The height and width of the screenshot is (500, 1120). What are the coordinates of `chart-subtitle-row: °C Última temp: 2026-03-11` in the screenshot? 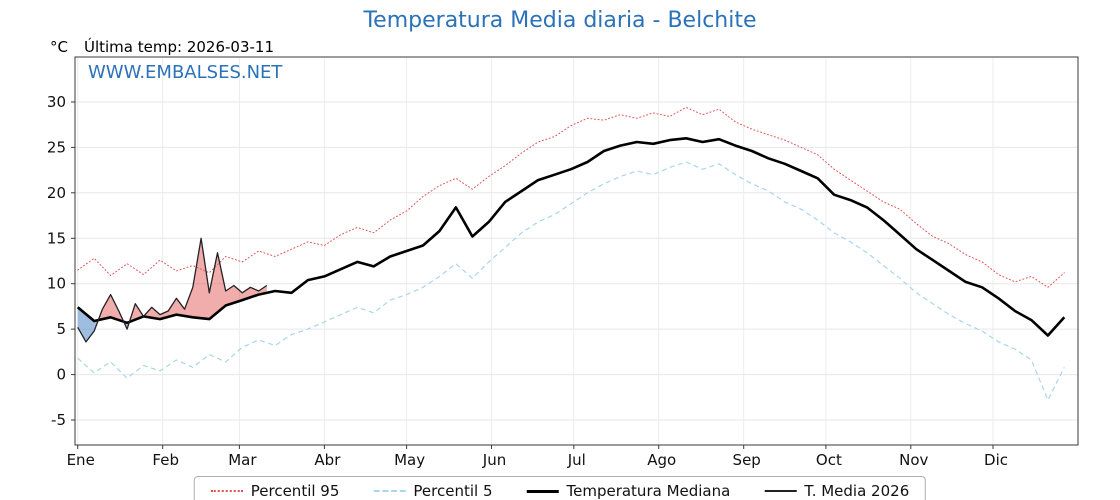 It's located at (162, 47).